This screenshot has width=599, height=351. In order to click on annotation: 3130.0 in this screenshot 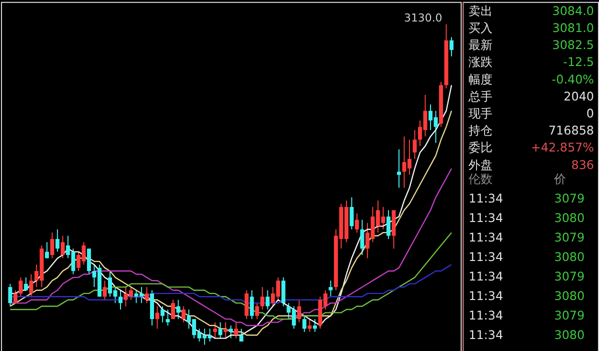, I will do `click(423, 17)`.